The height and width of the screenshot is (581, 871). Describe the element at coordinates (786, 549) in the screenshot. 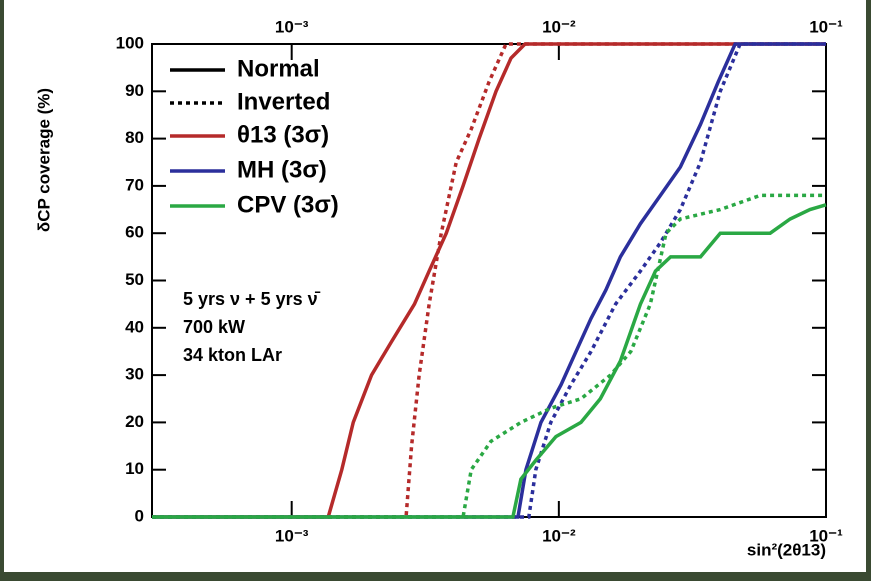

I see `x-axis-label: sin²(2θ13)` at that location.